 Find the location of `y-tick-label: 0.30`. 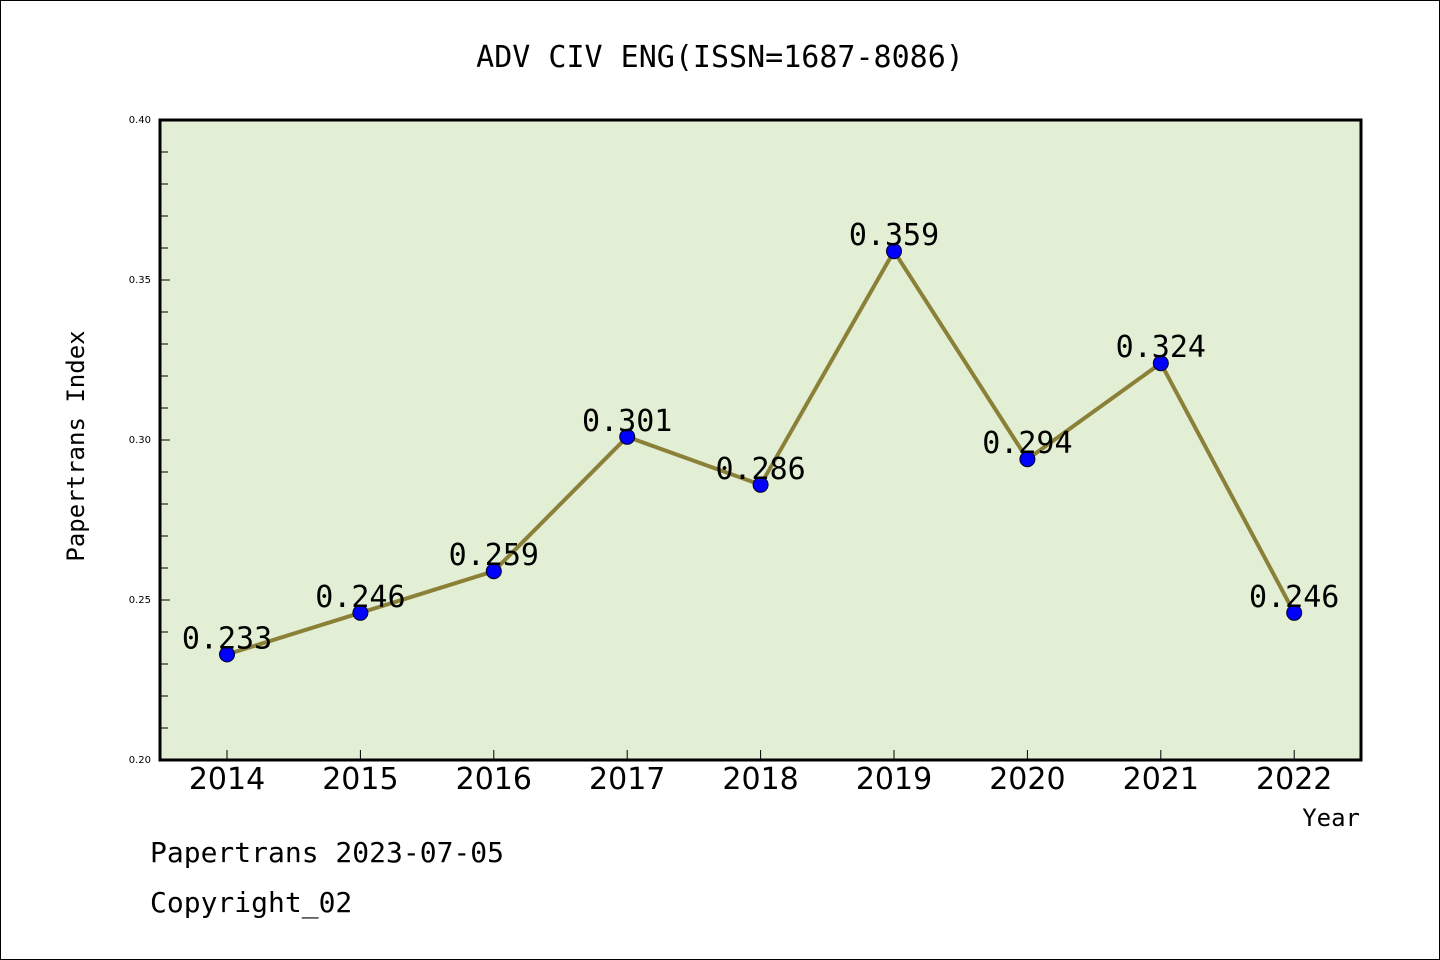

y-tick-label: 0.30 is located at coordinates (140, 440).